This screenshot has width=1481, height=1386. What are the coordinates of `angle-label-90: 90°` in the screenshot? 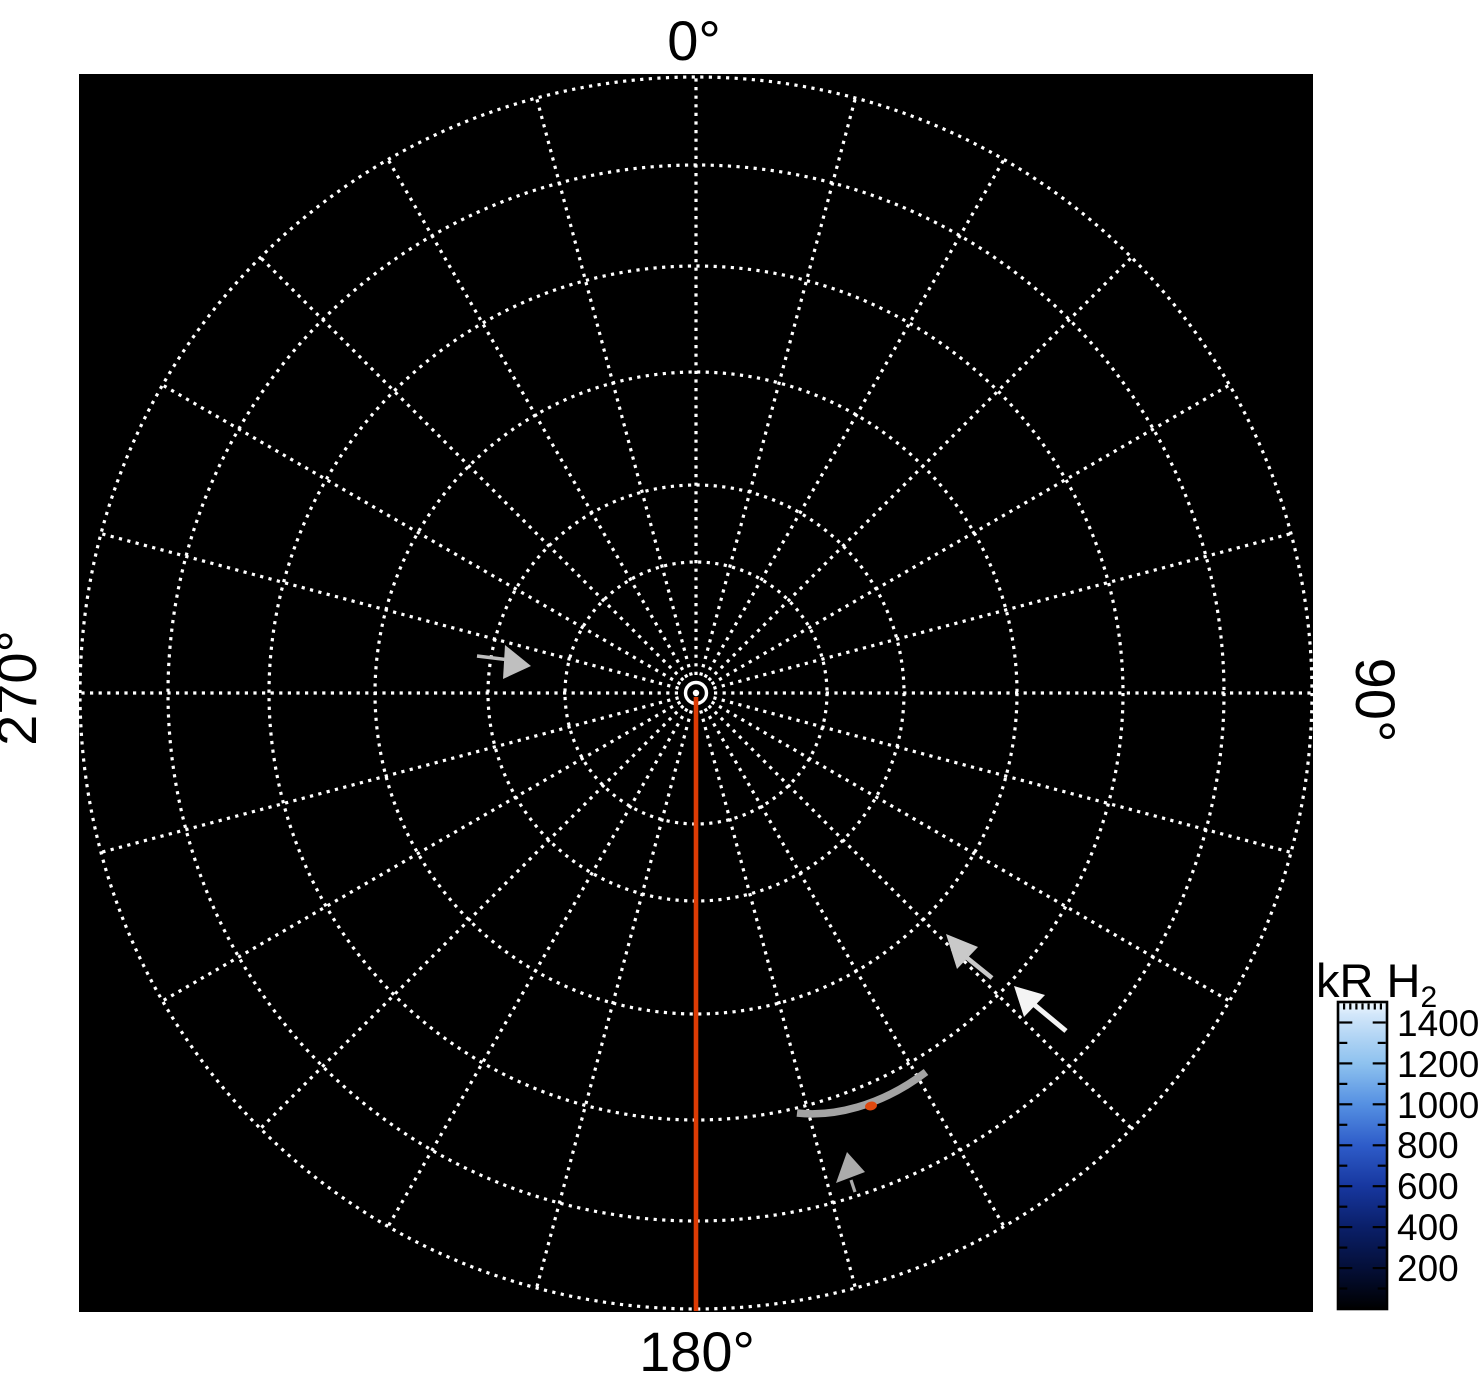 It's located at (1375, 700).